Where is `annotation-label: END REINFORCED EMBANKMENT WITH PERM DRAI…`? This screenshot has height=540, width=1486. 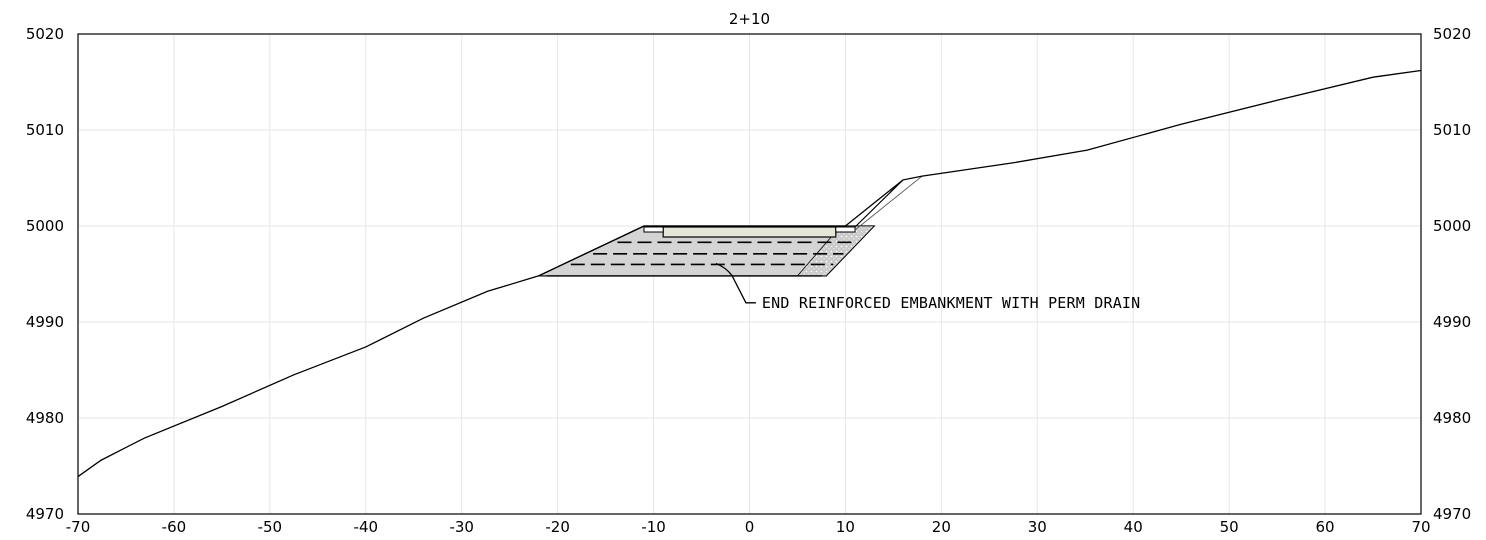 annotation-label: END REINFORCED EMBANKMENT WITH PERM DRAI… is located at coordinates (951, 303).